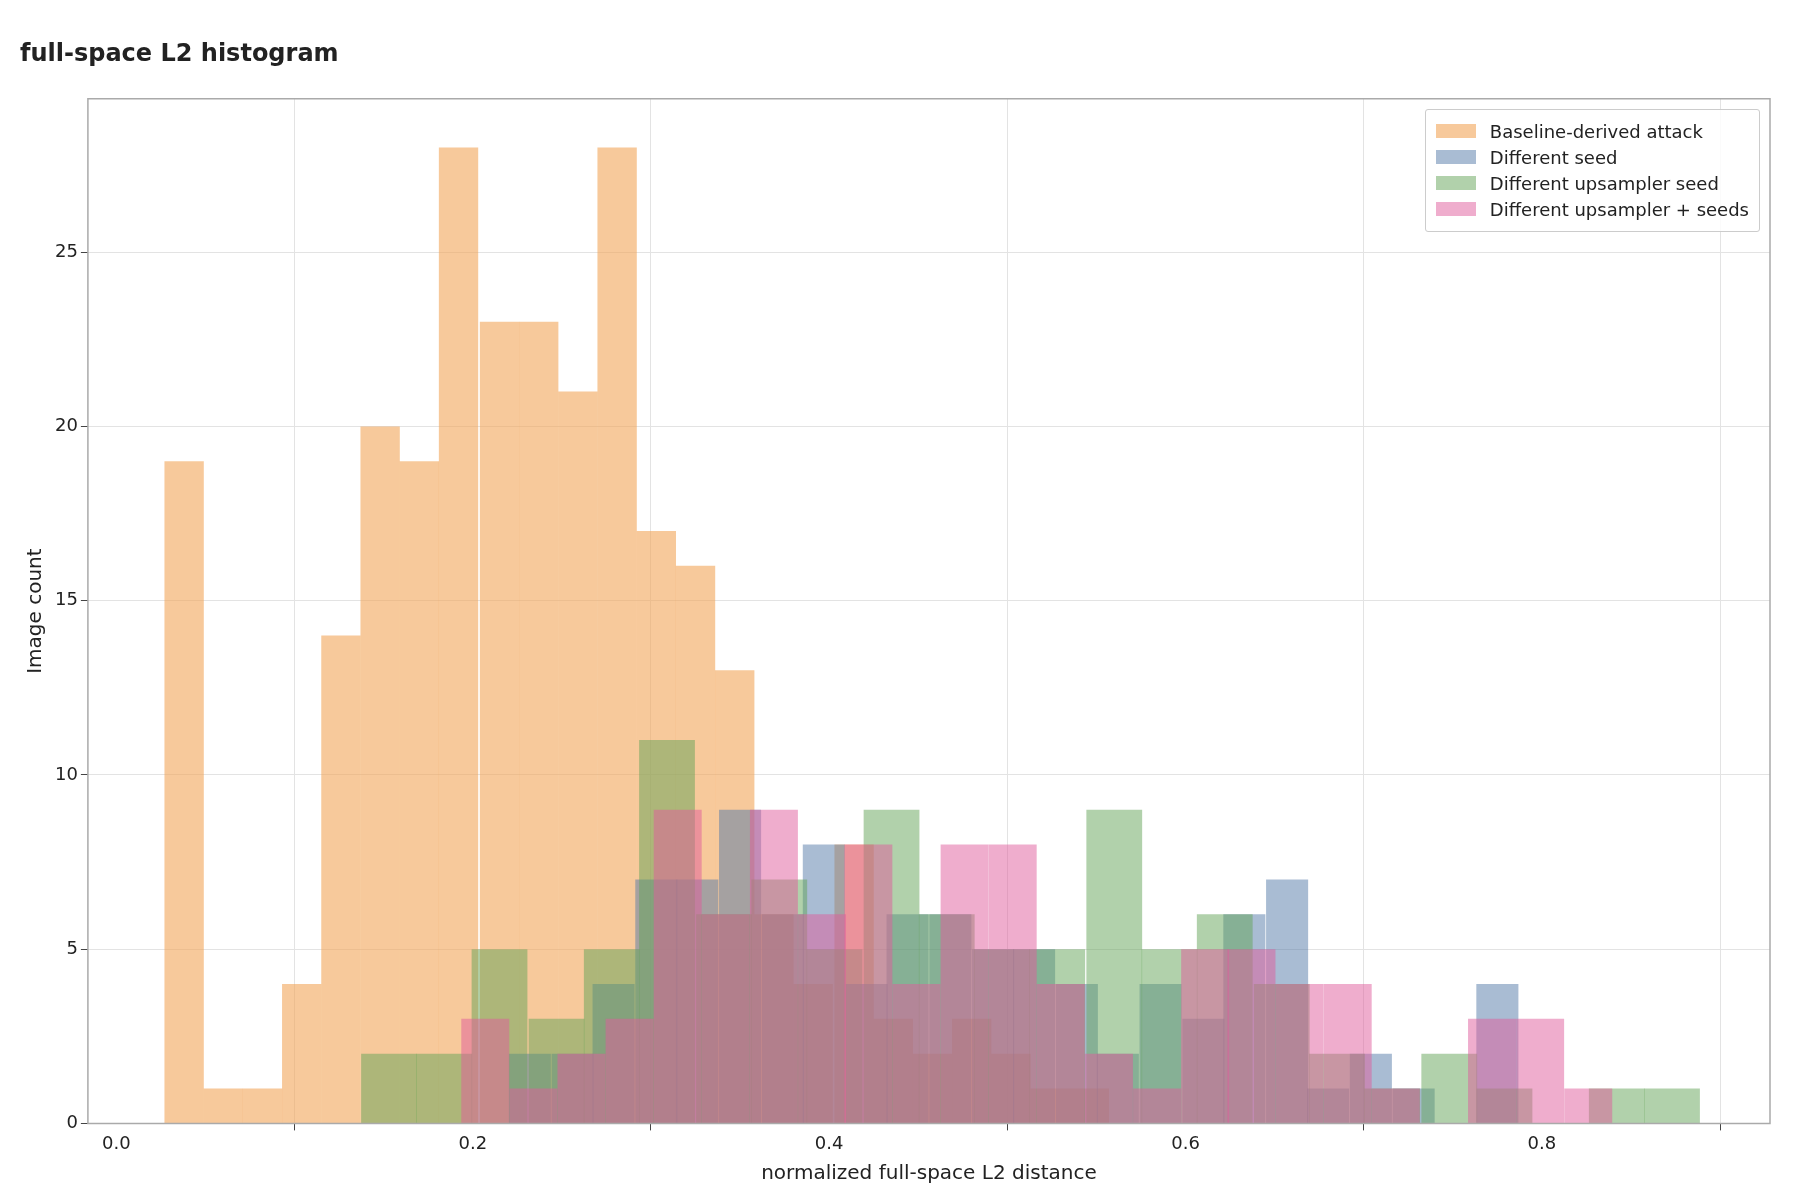 The height and width of the screenshot is (1200, 1800). I want to click on y-tick-label: 15, so click(66, 599).